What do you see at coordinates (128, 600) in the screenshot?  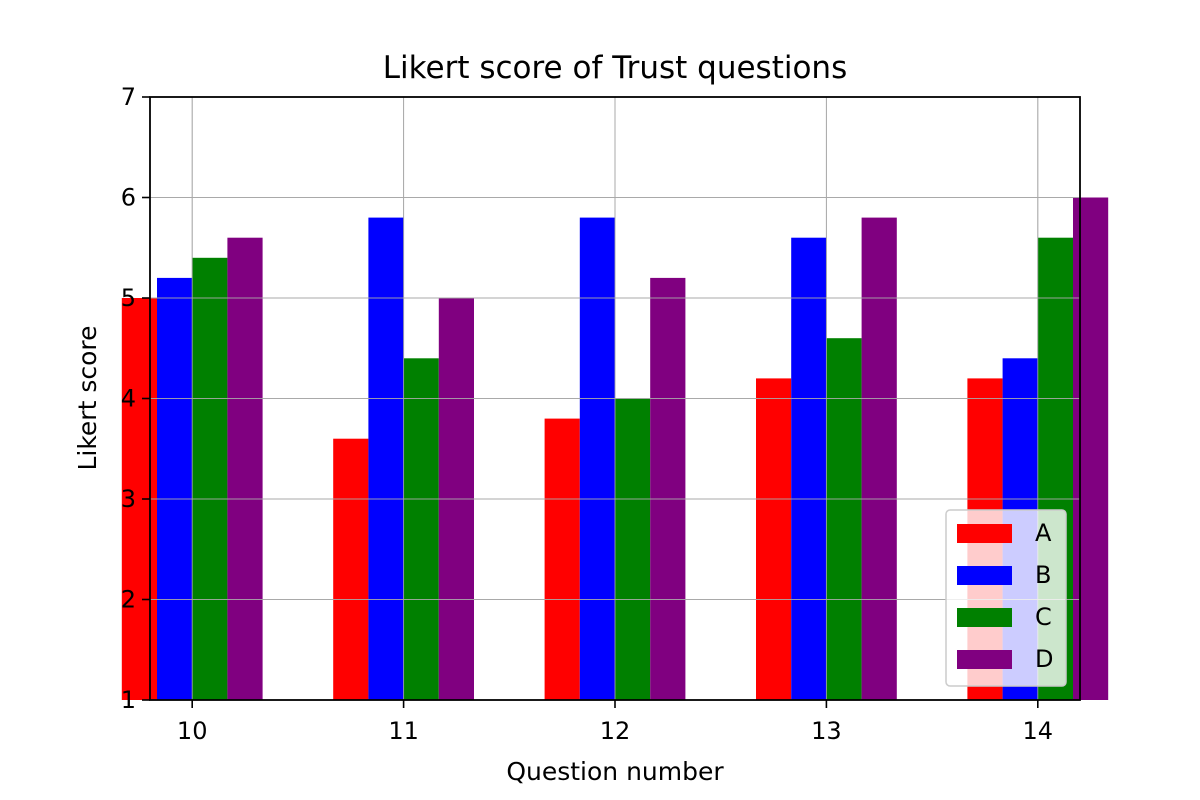 I see `y-tick-label: 2` at bounding box center [128, 600].